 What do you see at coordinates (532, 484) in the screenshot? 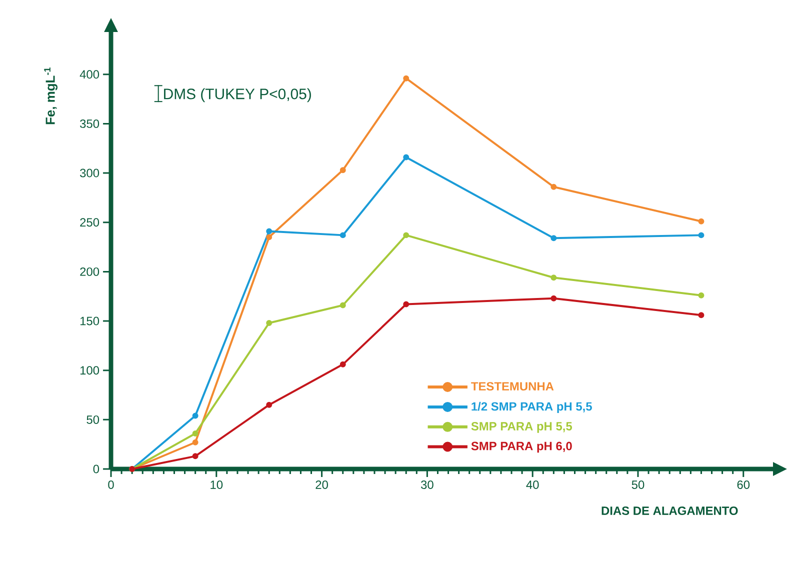
I see `x-tick-label: 40` at bounding box center [532, 484].